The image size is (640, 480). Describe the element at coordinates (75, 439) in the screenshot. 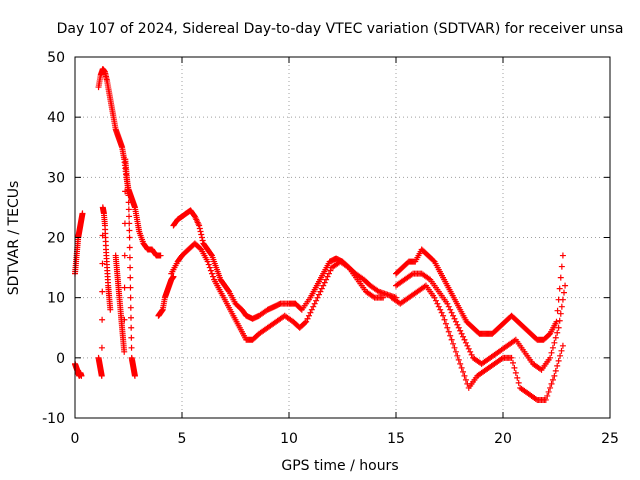

I see `x-tick-label: 0` at that location.